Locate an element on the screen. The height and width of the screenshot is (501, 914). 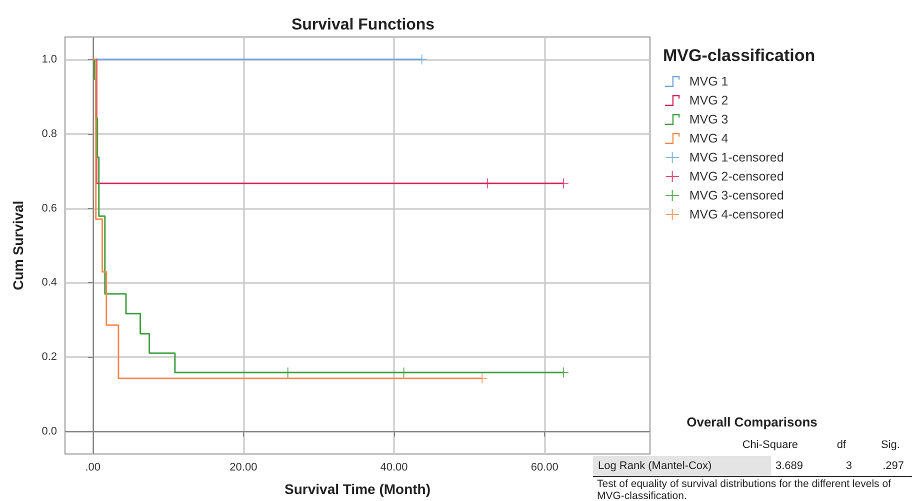
text: 3.689 is located at coordinates (789, 466).